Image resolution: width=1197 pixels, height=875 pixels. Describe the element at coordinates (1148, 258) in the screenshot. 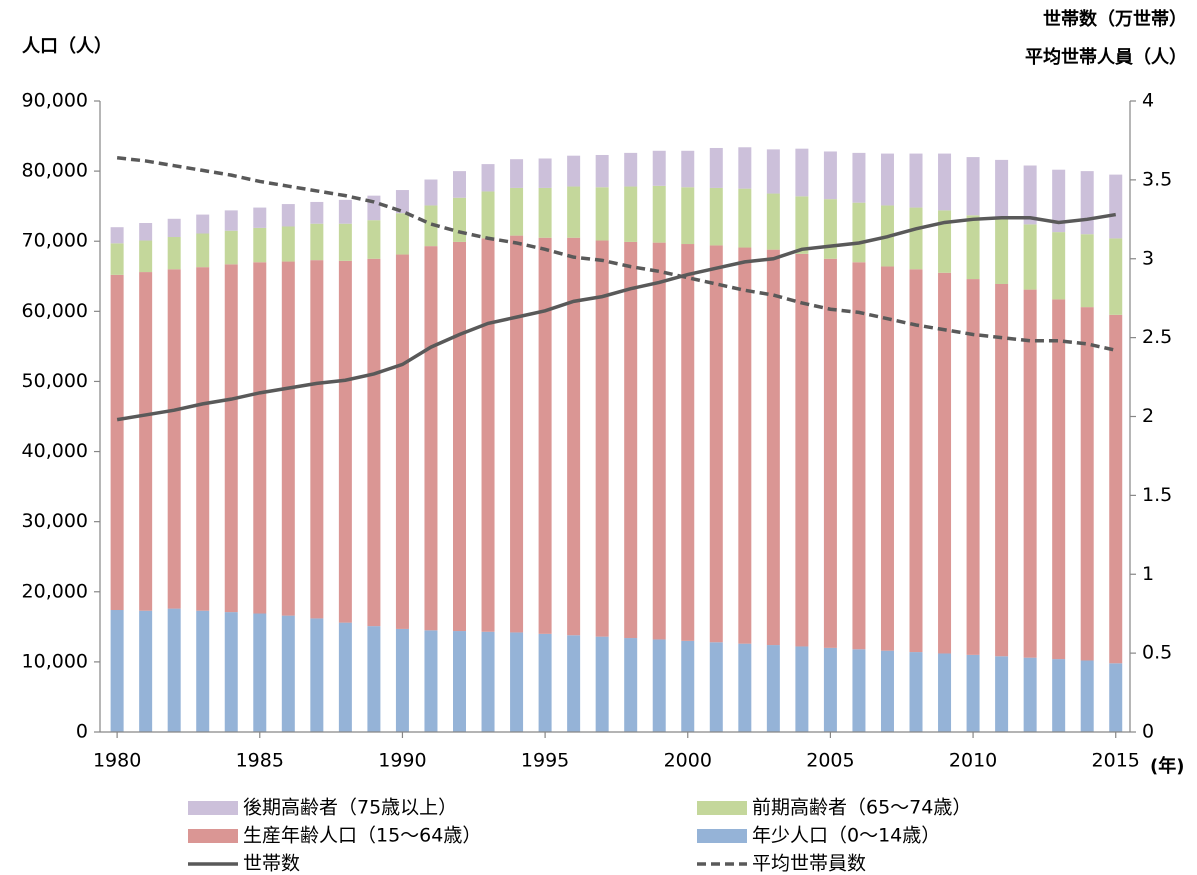

I see `y2-tick-label: 3` at that location.